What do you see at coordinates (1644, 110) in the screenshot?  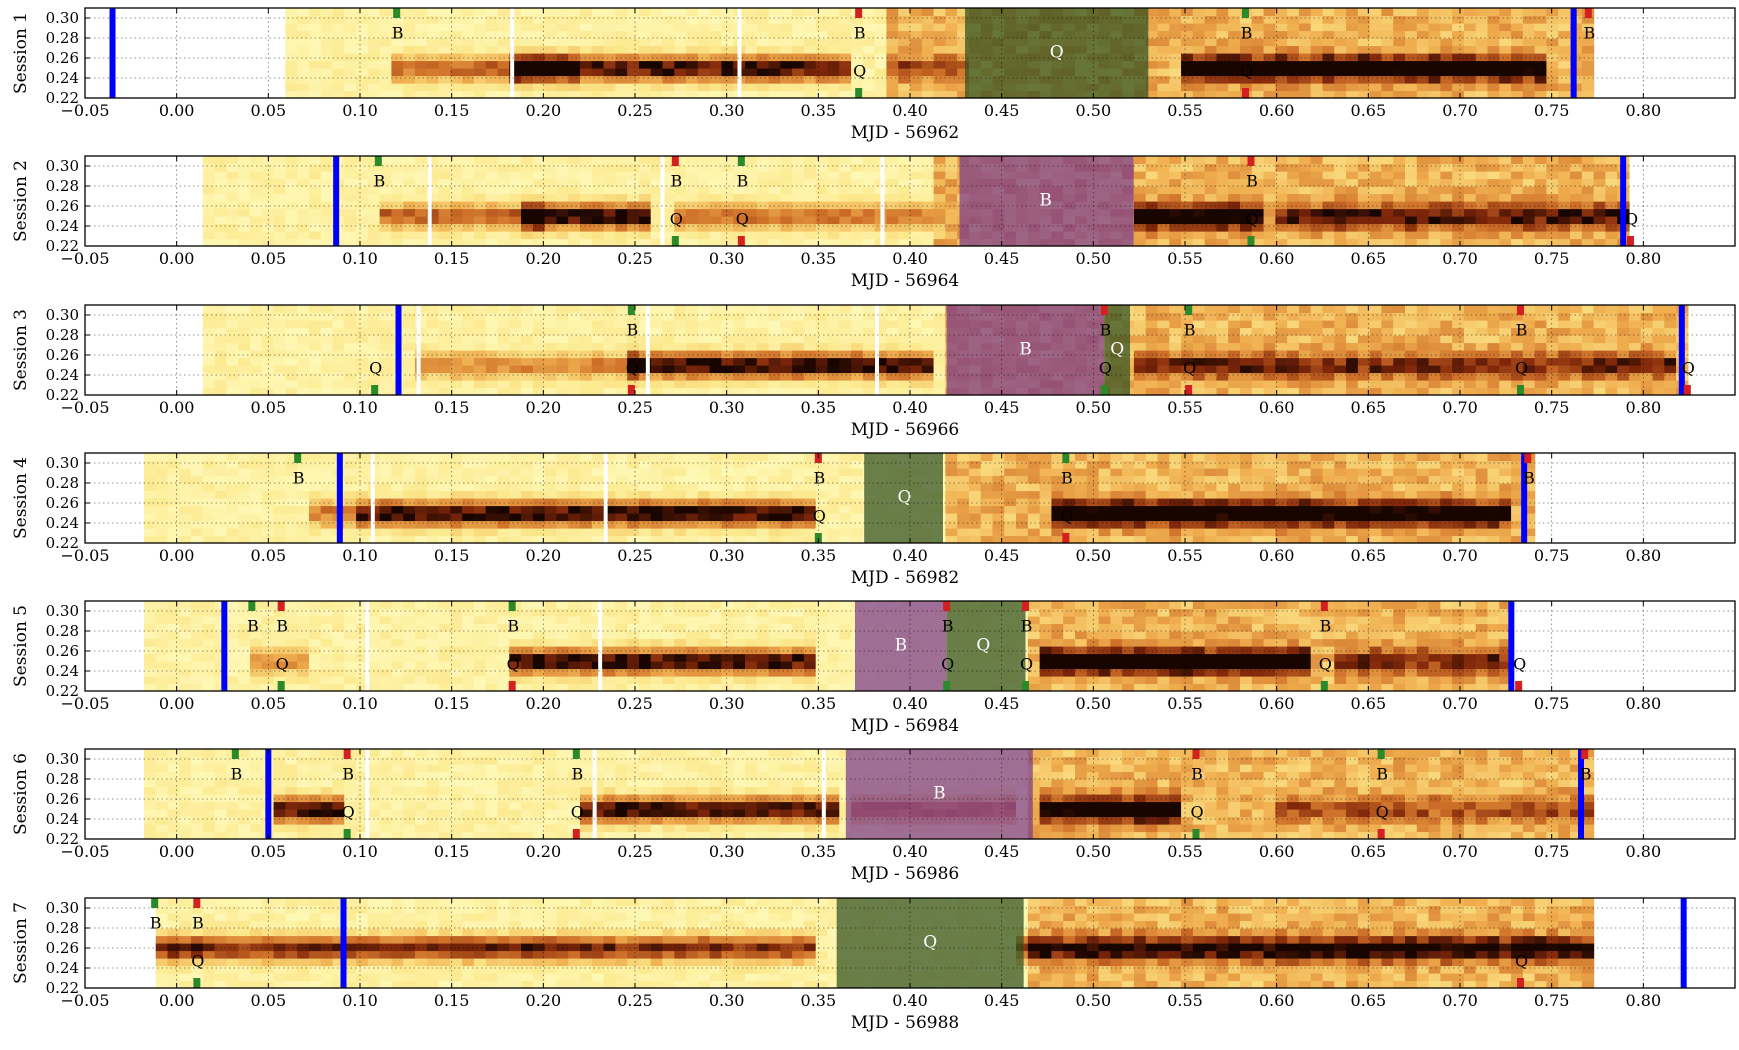 I see `x-tick-label: 0.80` at bounding box center [1644, 110].